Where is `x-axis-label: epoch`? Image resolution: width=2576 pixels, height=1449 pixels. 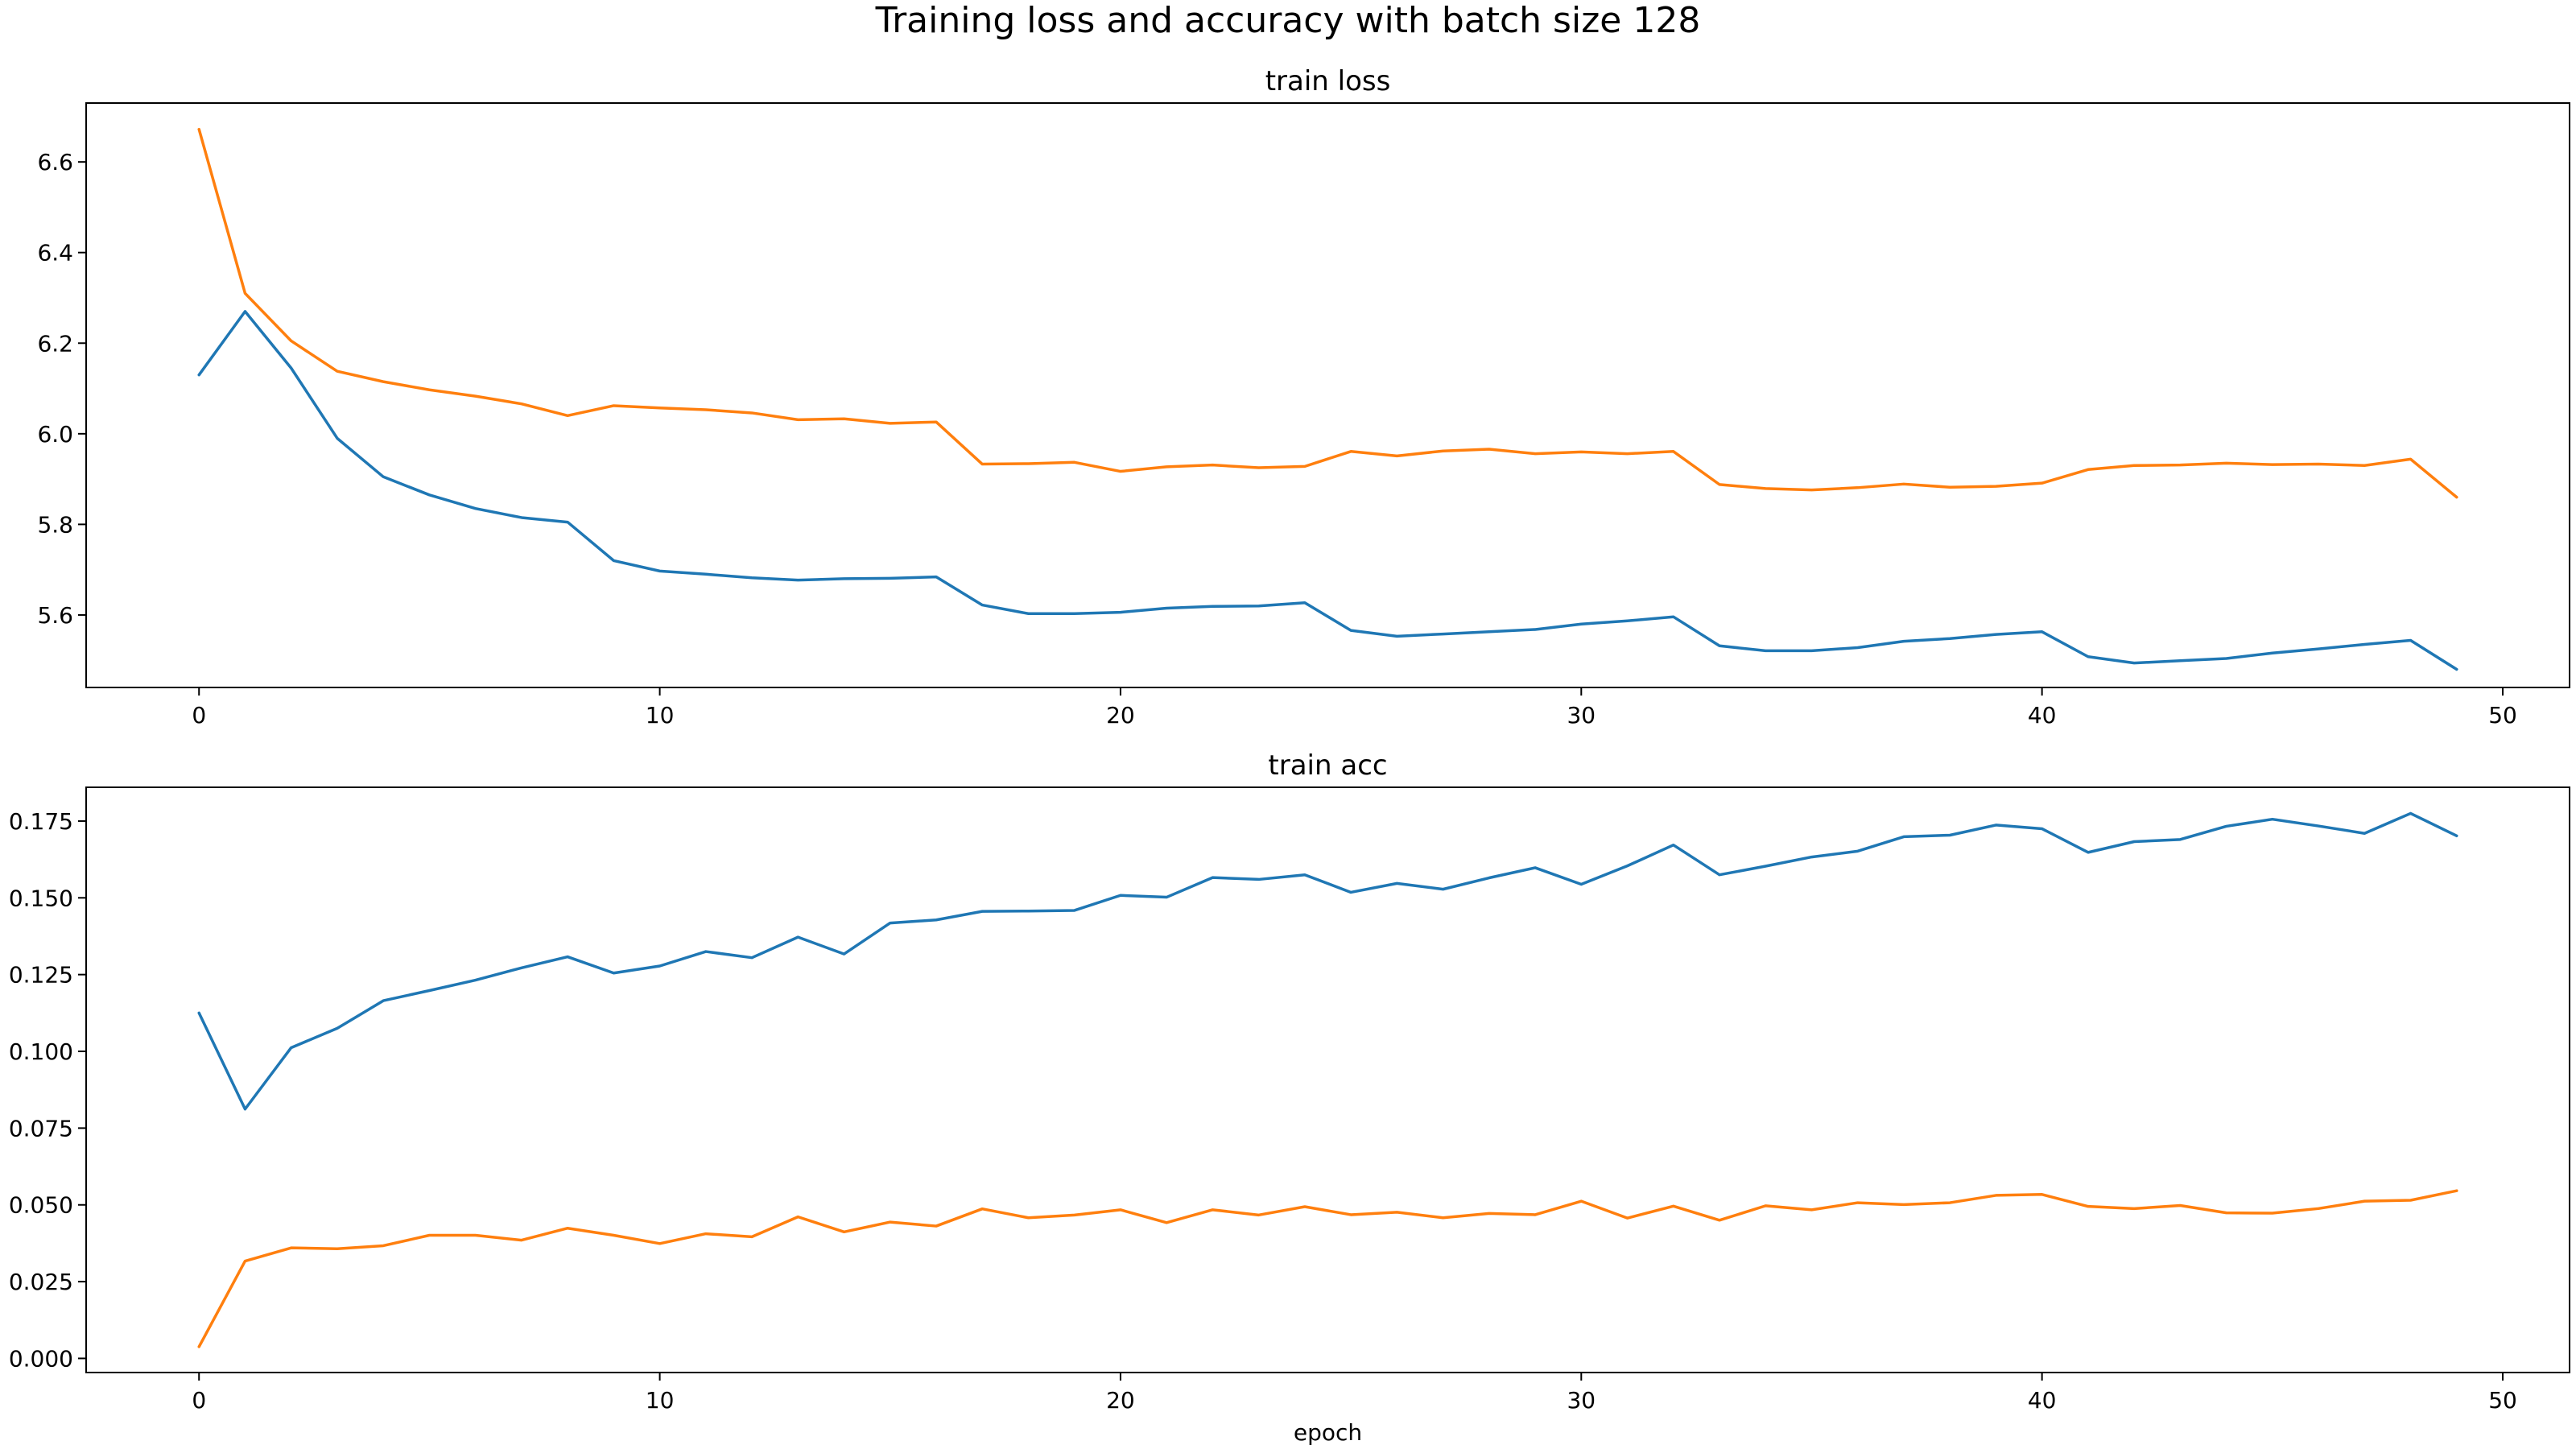
x-axis-label: epoch is located at coordinates (1328, 1432).